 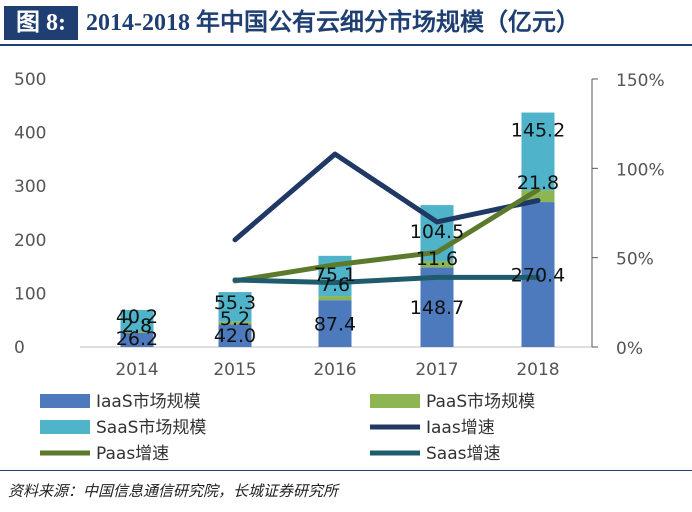 I want to click on x-tick-label: 2014, so click(x=136, y=370).